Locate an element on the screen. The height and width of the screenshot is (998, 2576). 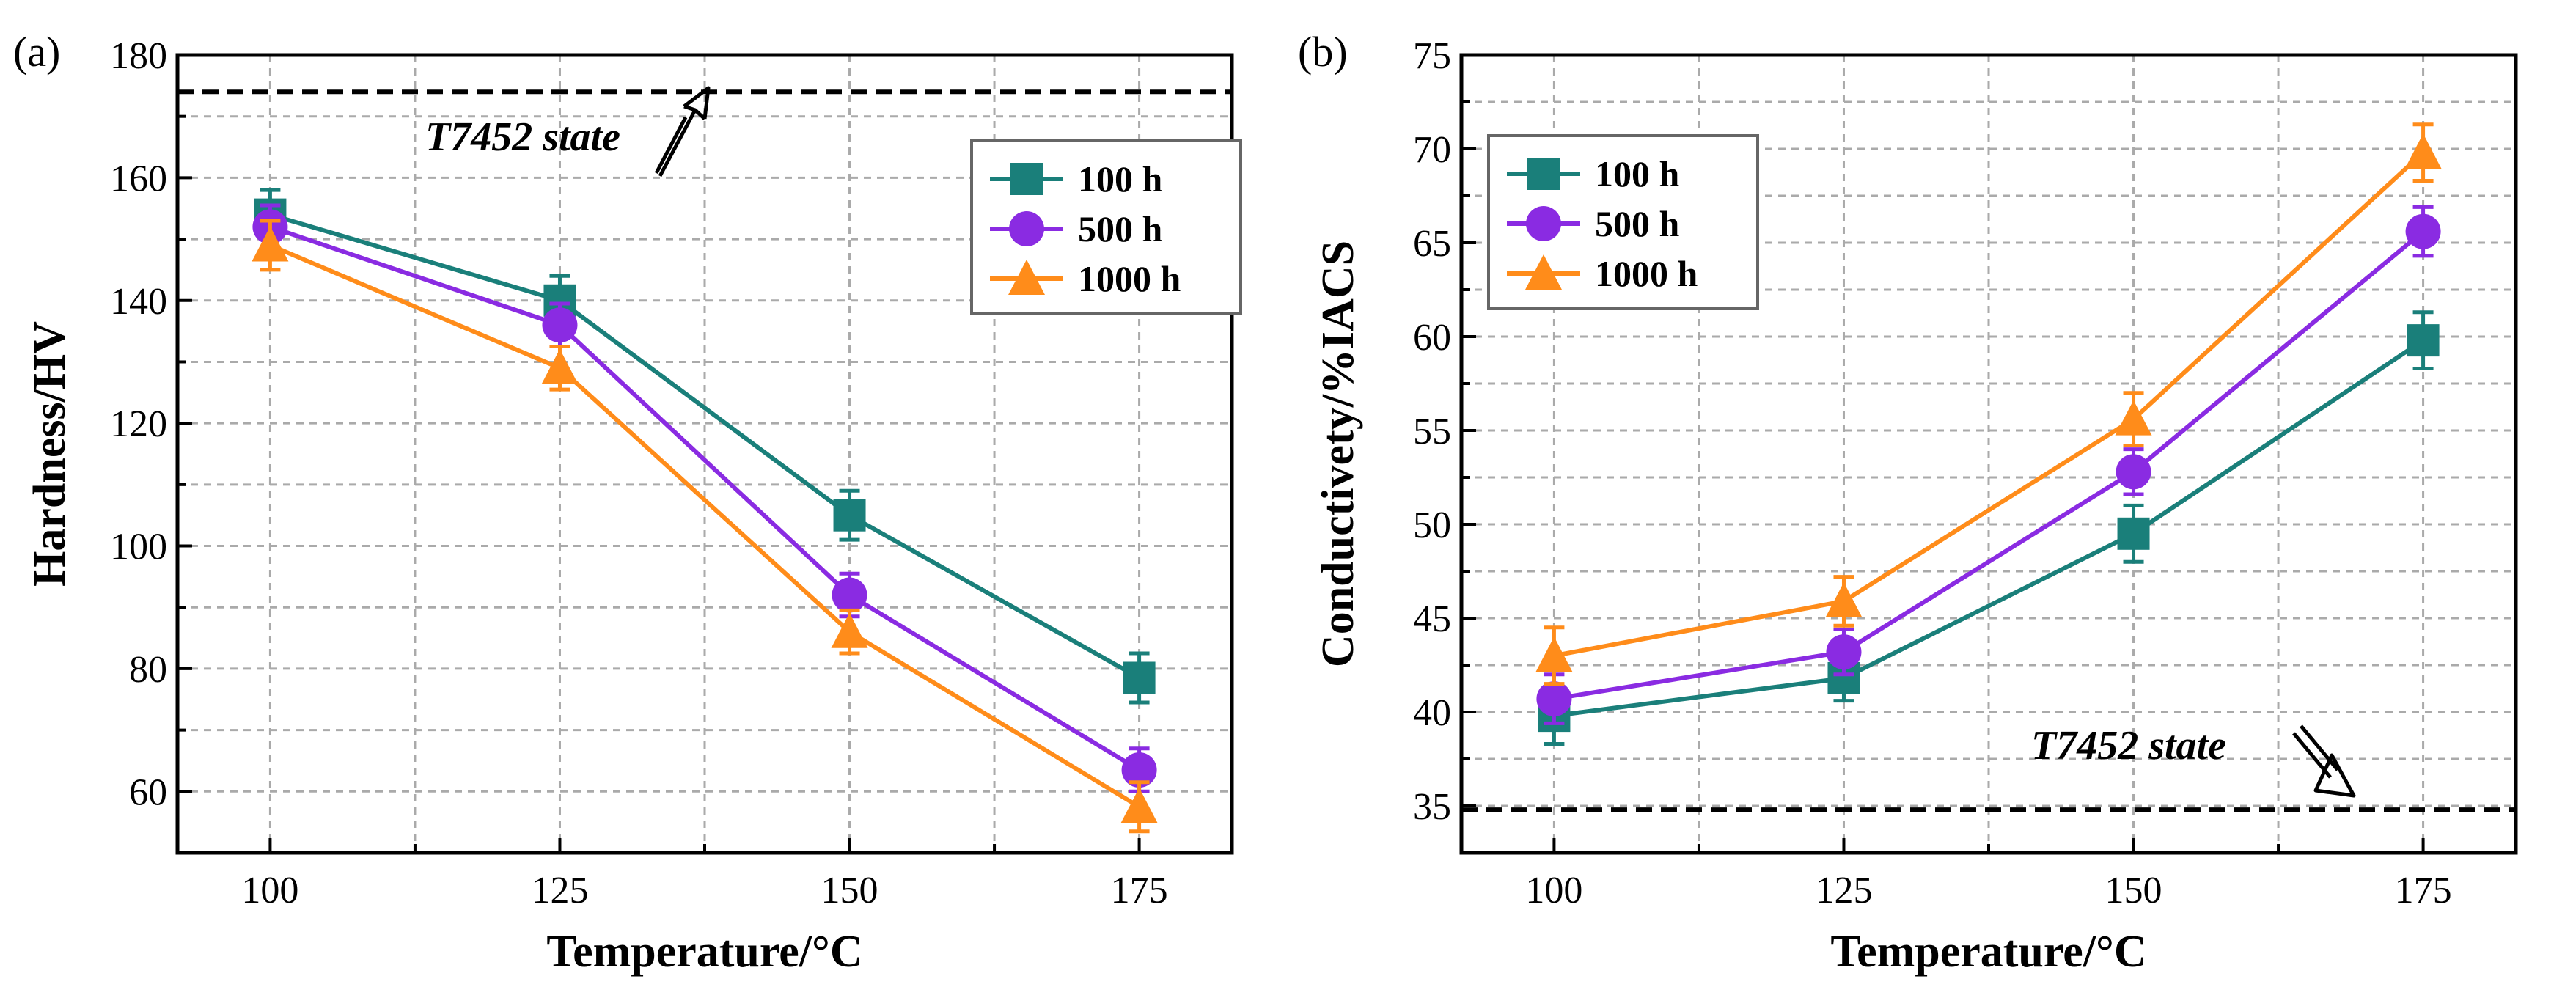
a-x-tick-label: 150 is located at coordinates (850, 891).